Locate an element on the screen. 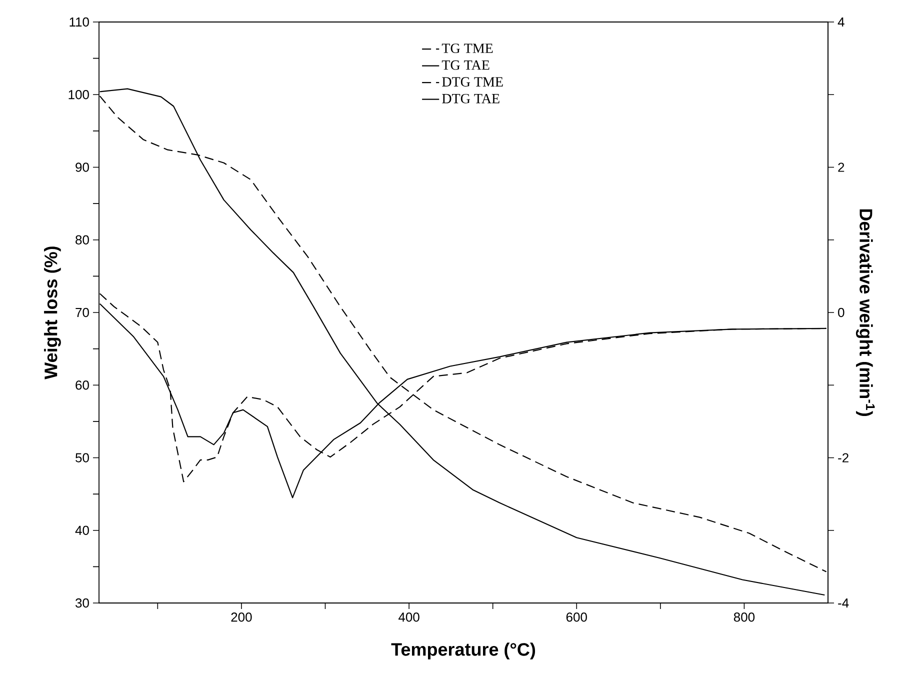  y2-axis-title: Derivative weight (min$^{-1}$) is located at coordinates (865, 312).